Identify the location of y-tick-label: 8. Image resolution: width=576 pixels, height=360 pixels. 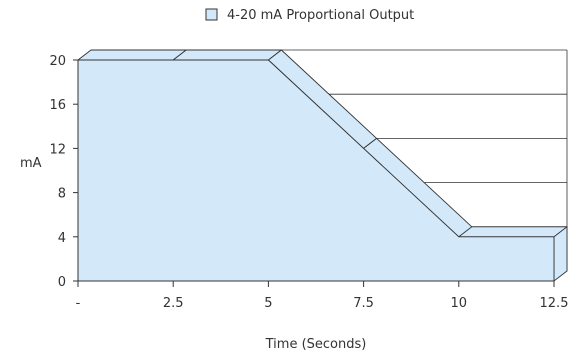
(62, 194).